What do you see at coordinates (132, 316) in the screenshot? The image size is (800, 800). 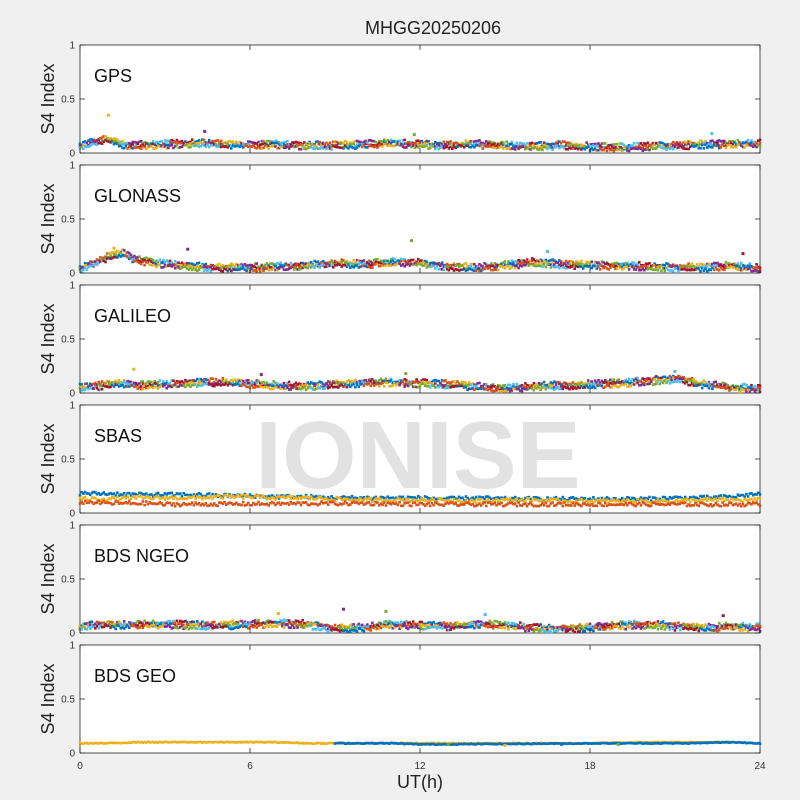 I see `panel-label: GALILEO` at bounding box center [132, 316].